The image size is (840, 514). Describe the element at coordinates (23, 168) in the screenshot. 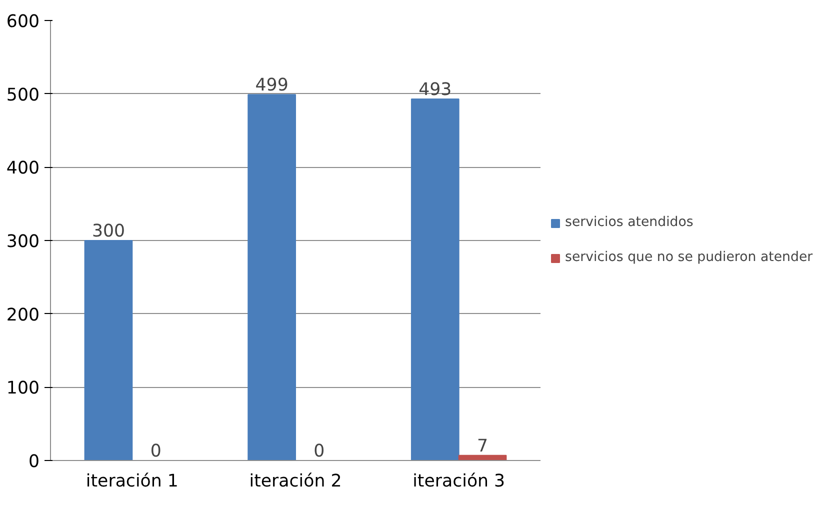

I see `y-tick-label: 400` at that location.